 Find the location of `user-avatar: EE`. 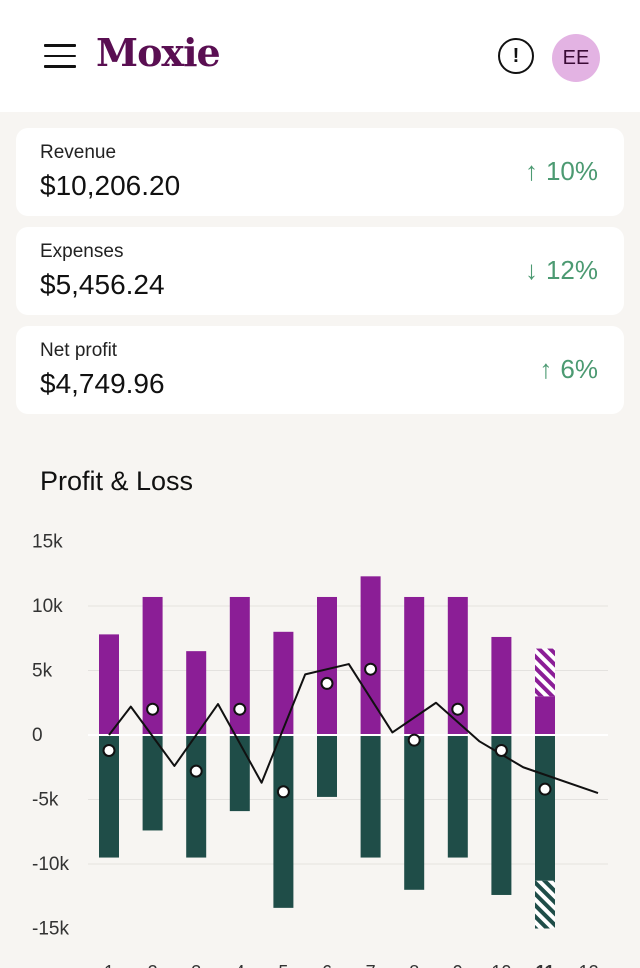

user-avatar: EE is located at coordinates (576, 58).